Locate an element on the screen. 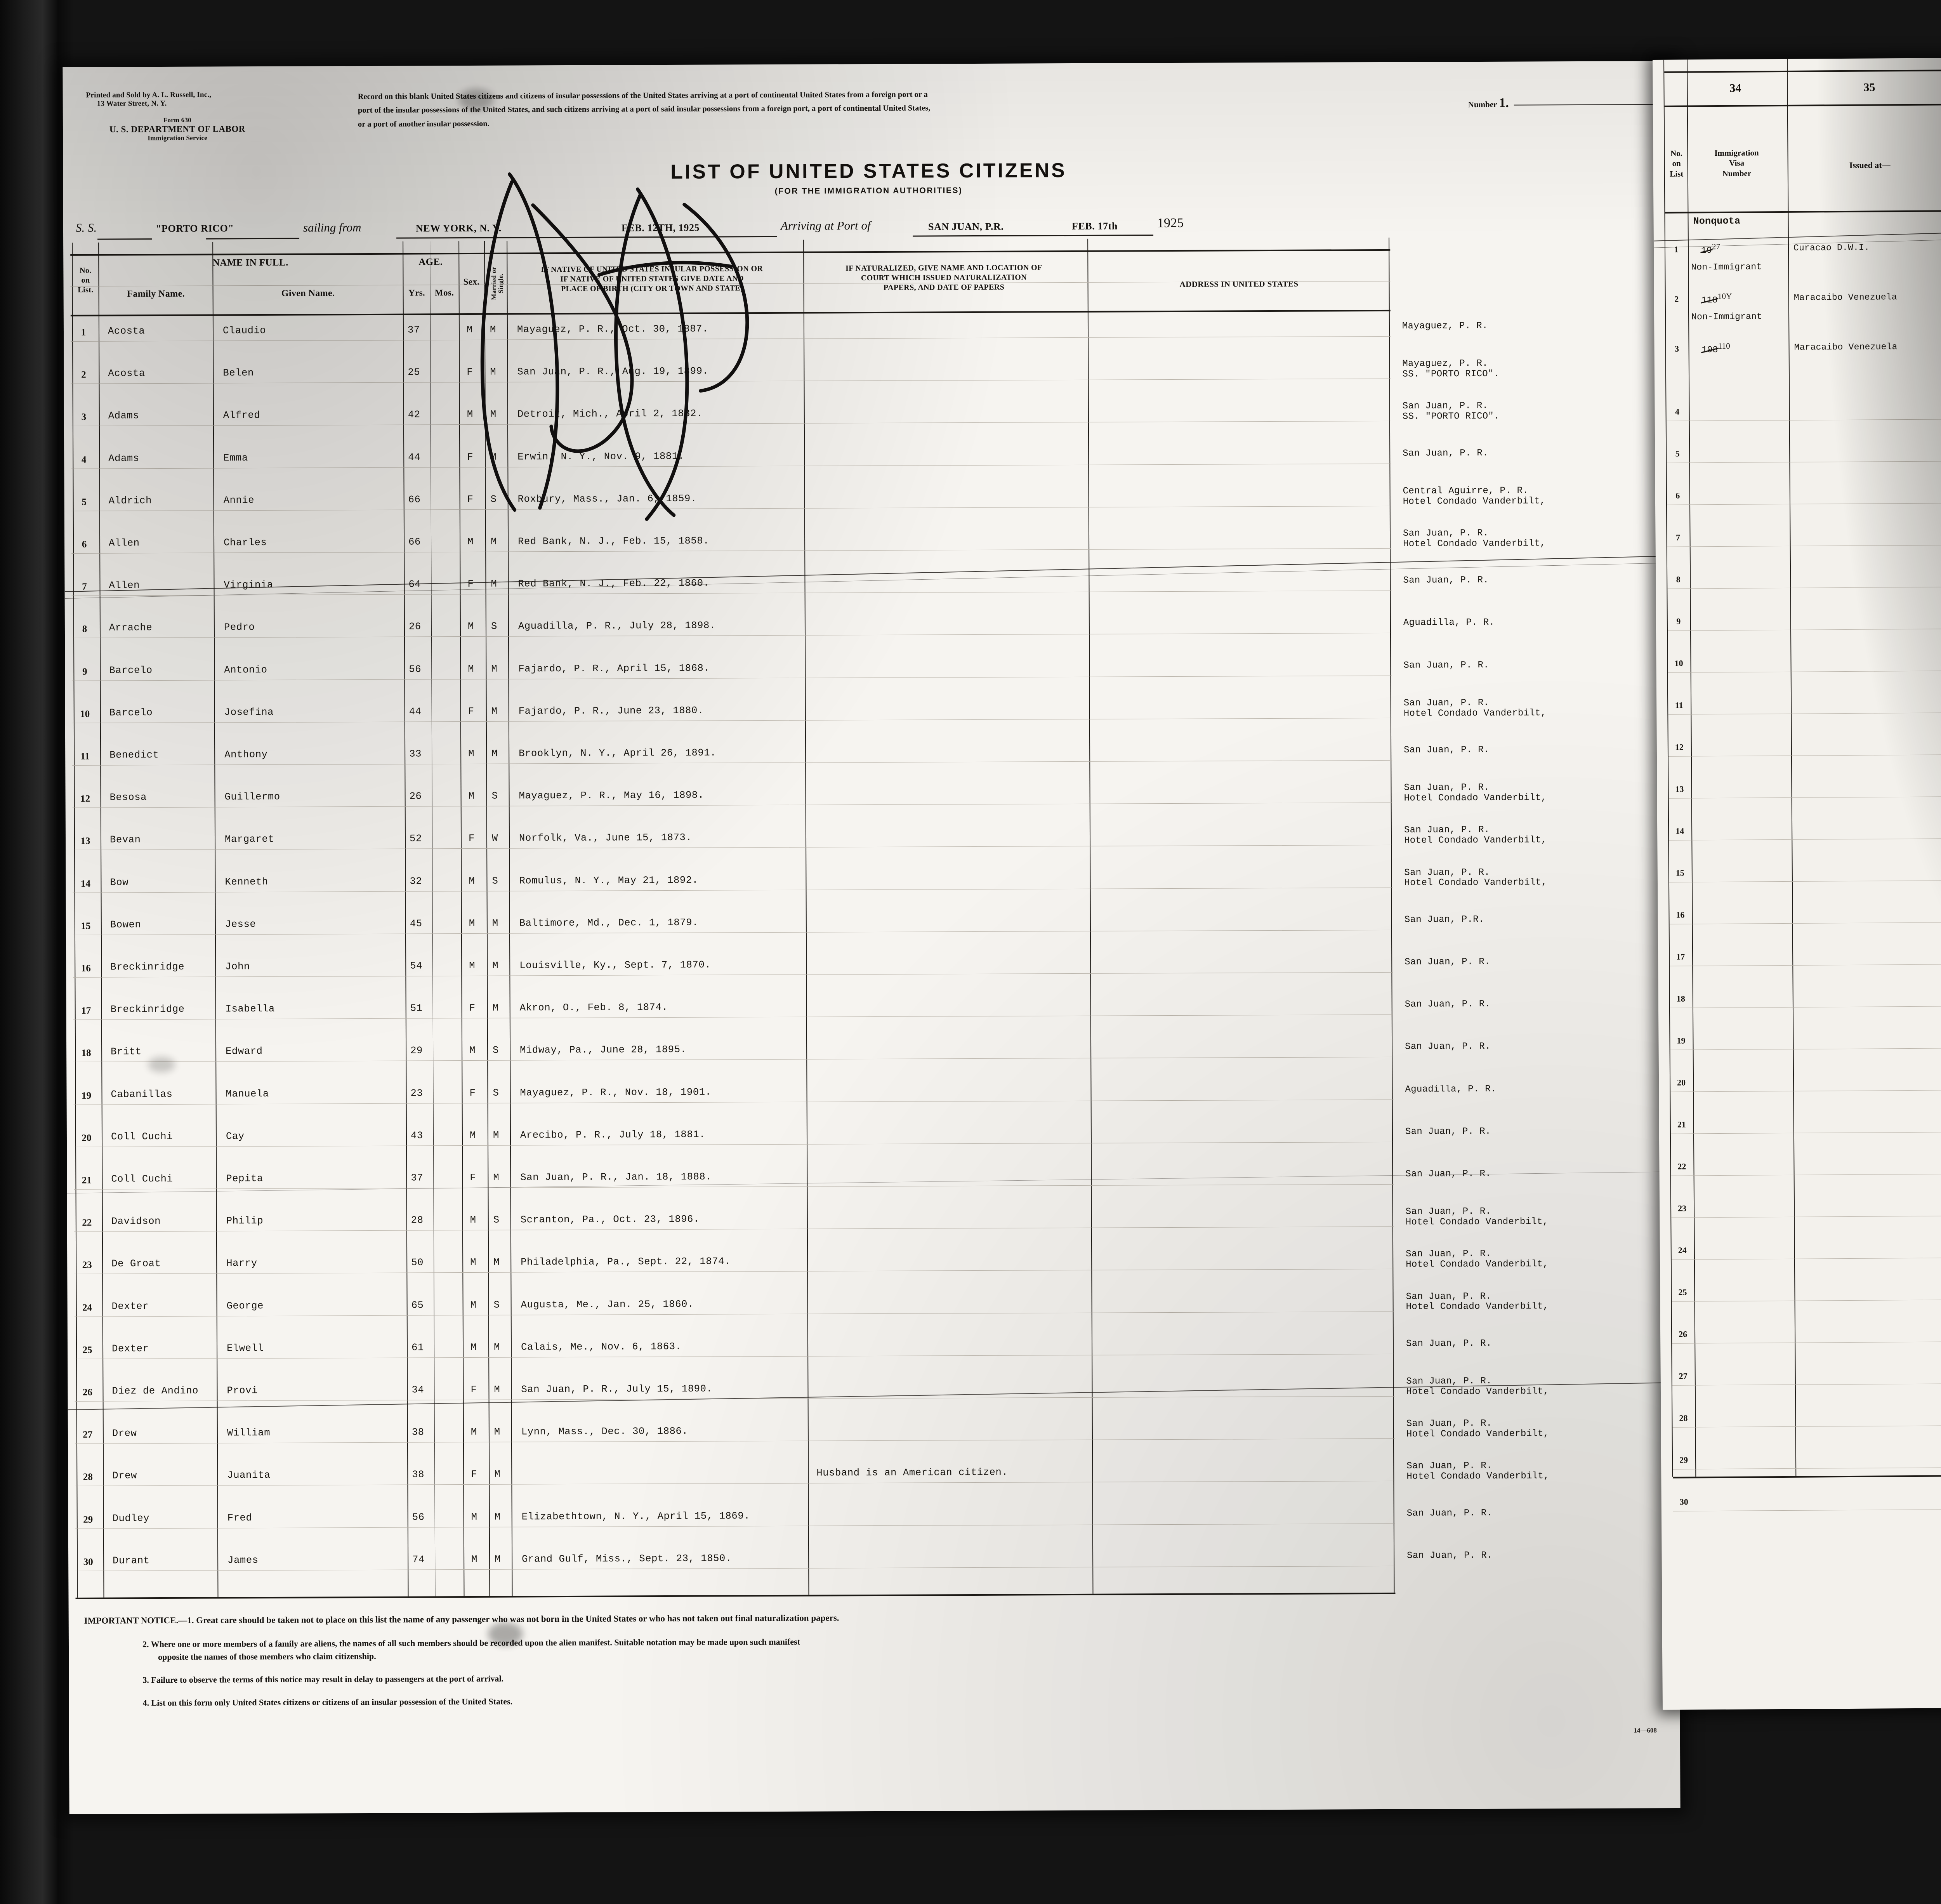 This screenshot has width=1941, height=1904. cell-family-name: Acosta is located at coordinates (127, 373).